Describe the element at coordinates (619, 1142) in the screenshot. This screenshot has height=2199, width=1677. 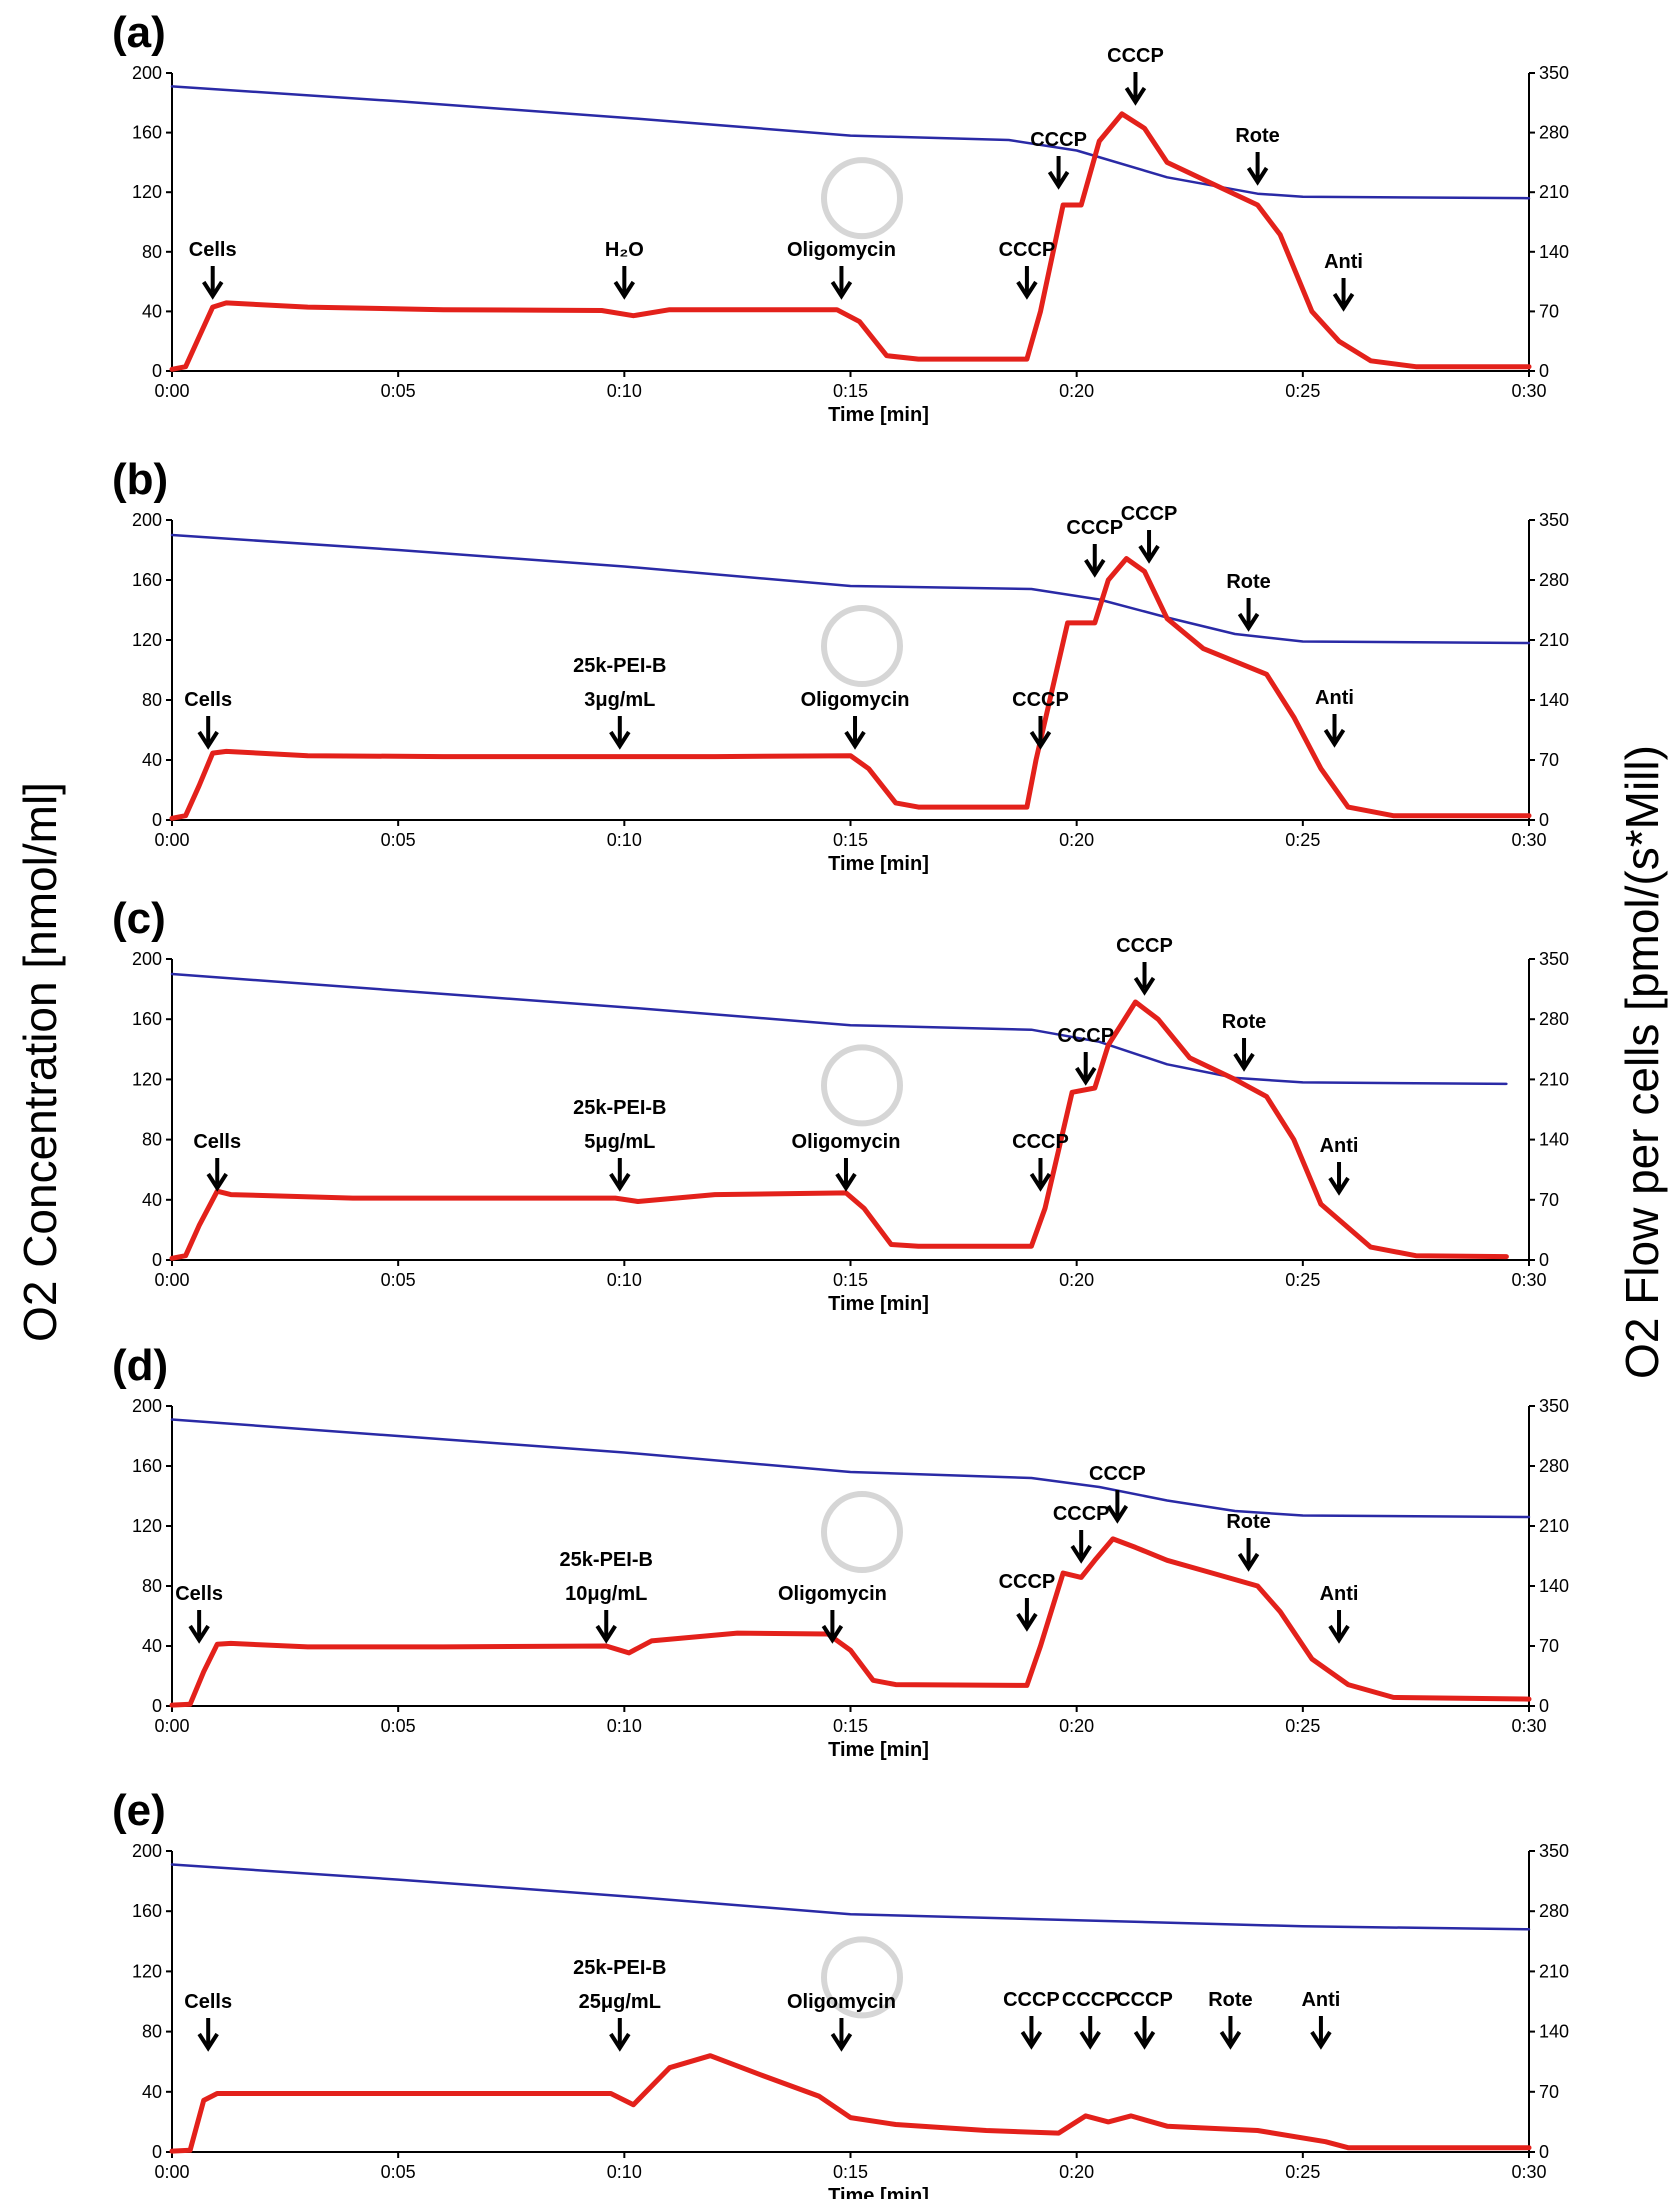
I see `annotation-sublabel: 5μg/mL` at that location.